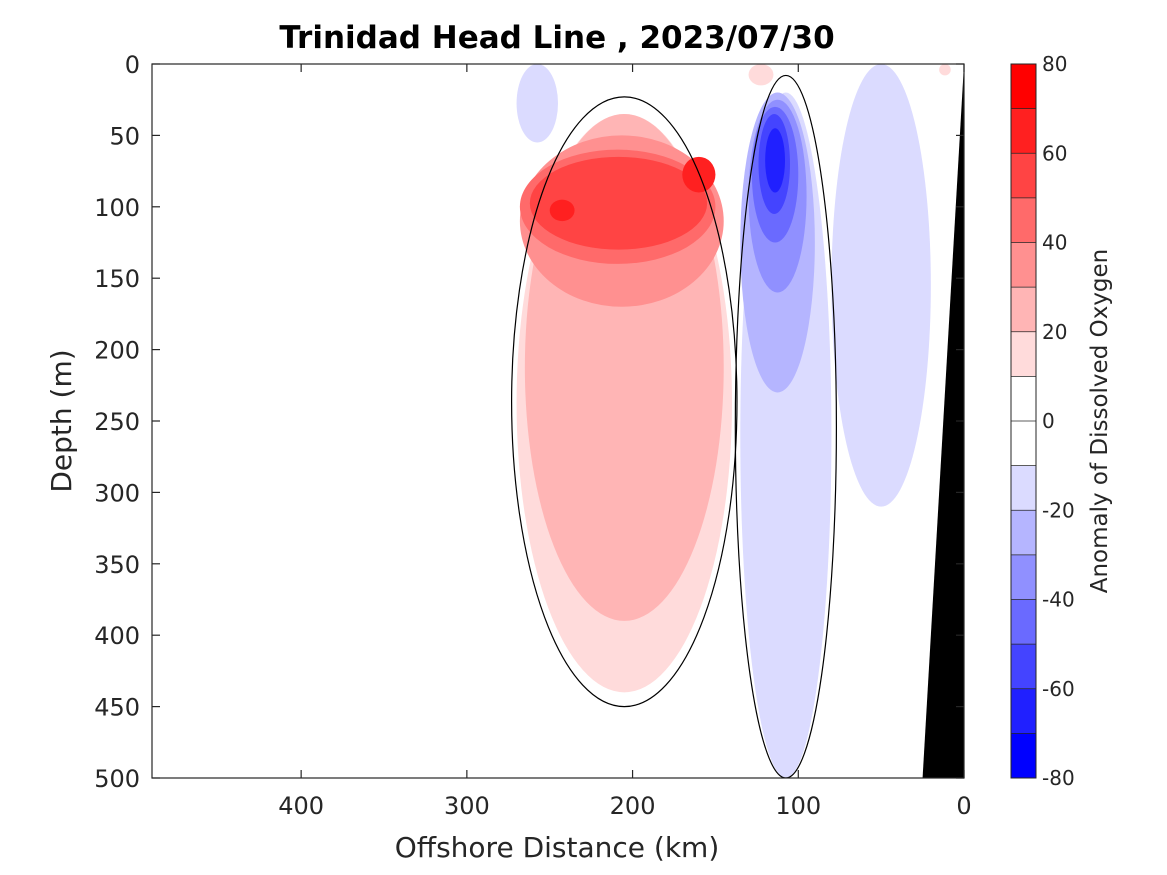  I want to click on colorbar: 80 60 40 20 0 -20 -40 -60 -80, so click(1042, 421).